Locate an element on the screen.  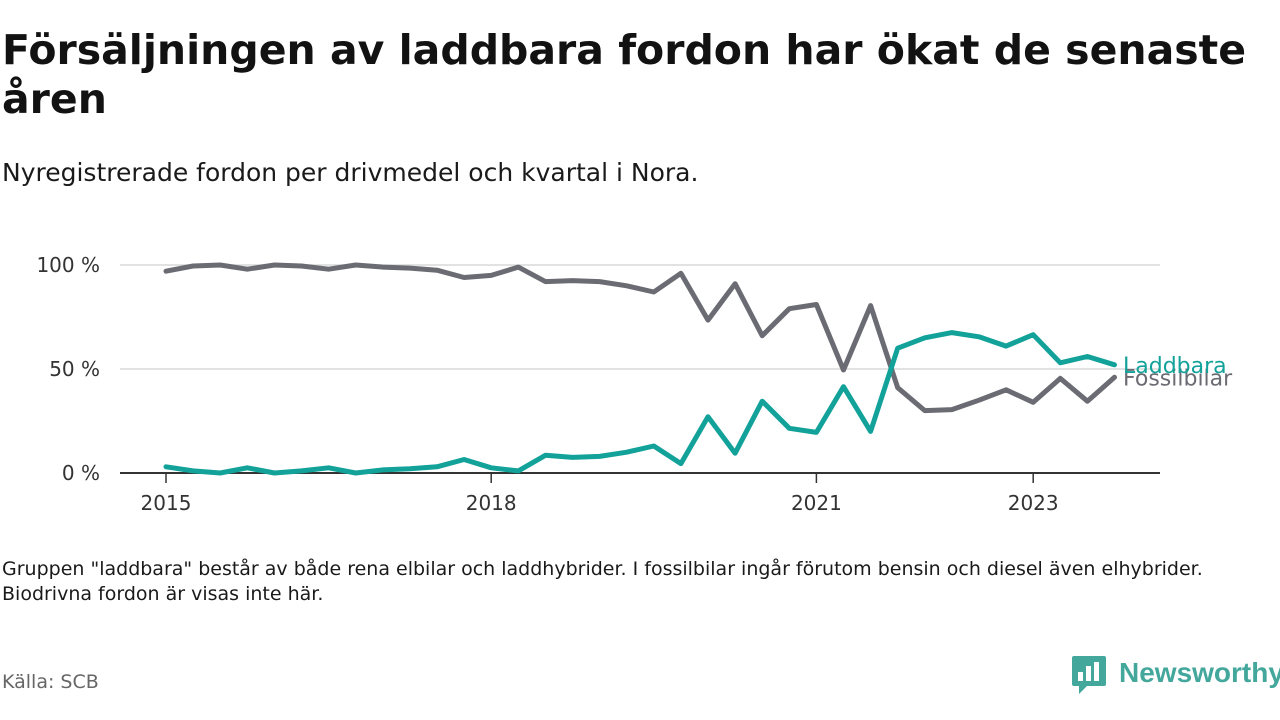
source-label: Källa: SCB is located at coordinates (50, 682).